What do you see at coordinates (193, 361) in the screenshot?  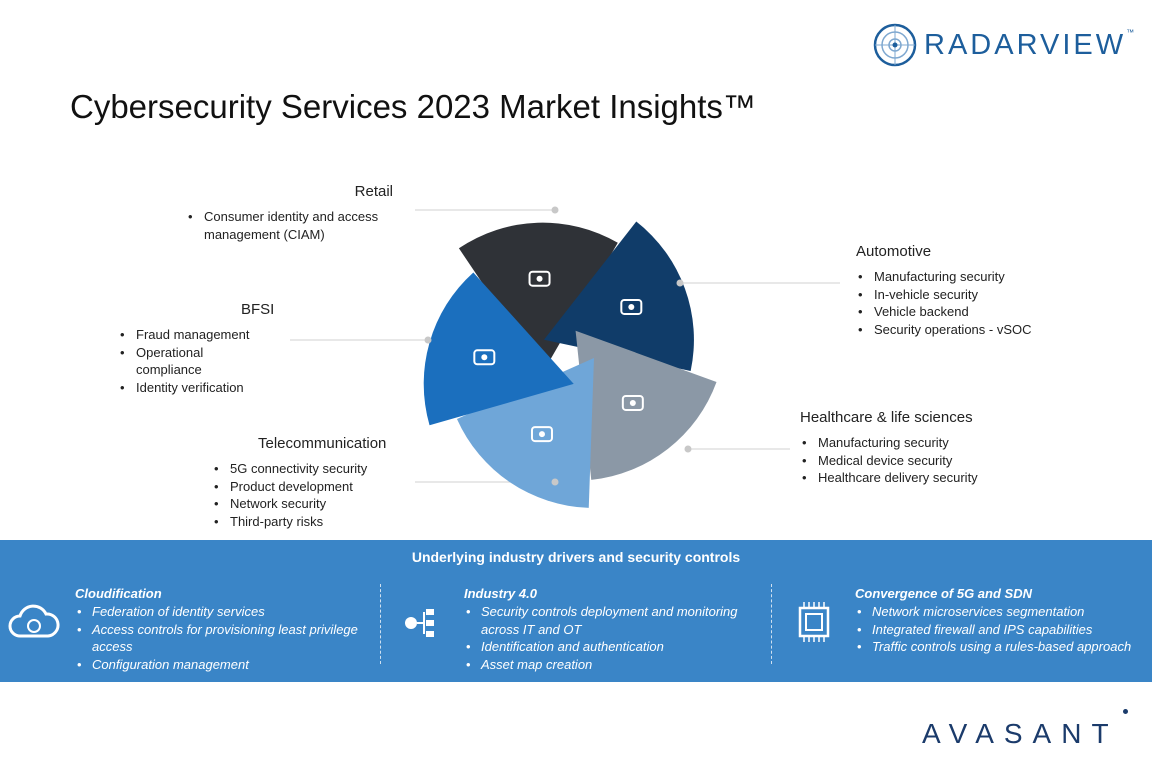 I see `segment-item: Operational compliance` at bounding box center [193, 361].